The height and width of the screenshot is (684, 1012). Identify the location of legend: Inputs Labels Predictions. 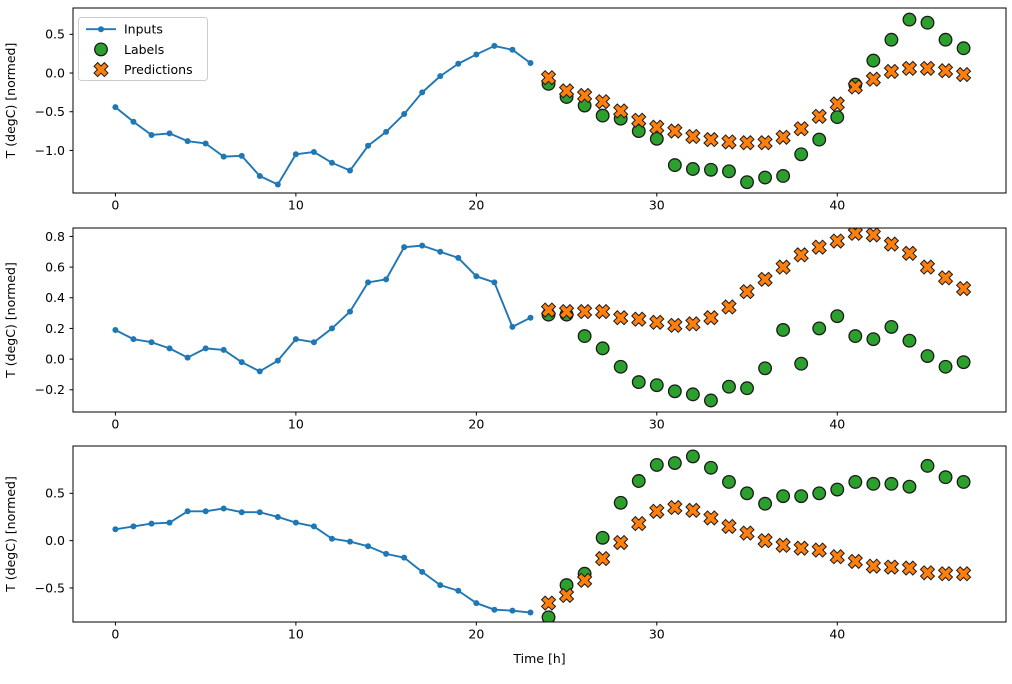
(143, 49).